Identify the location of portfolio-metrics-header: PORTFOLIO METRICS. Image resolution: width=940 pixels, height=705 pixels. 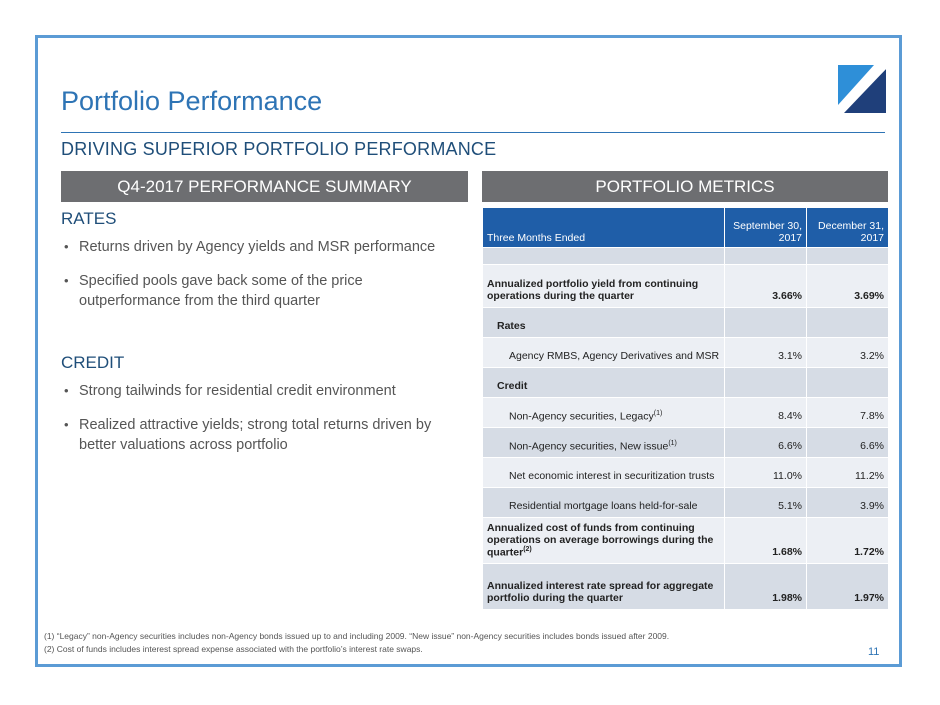
(685, 186).